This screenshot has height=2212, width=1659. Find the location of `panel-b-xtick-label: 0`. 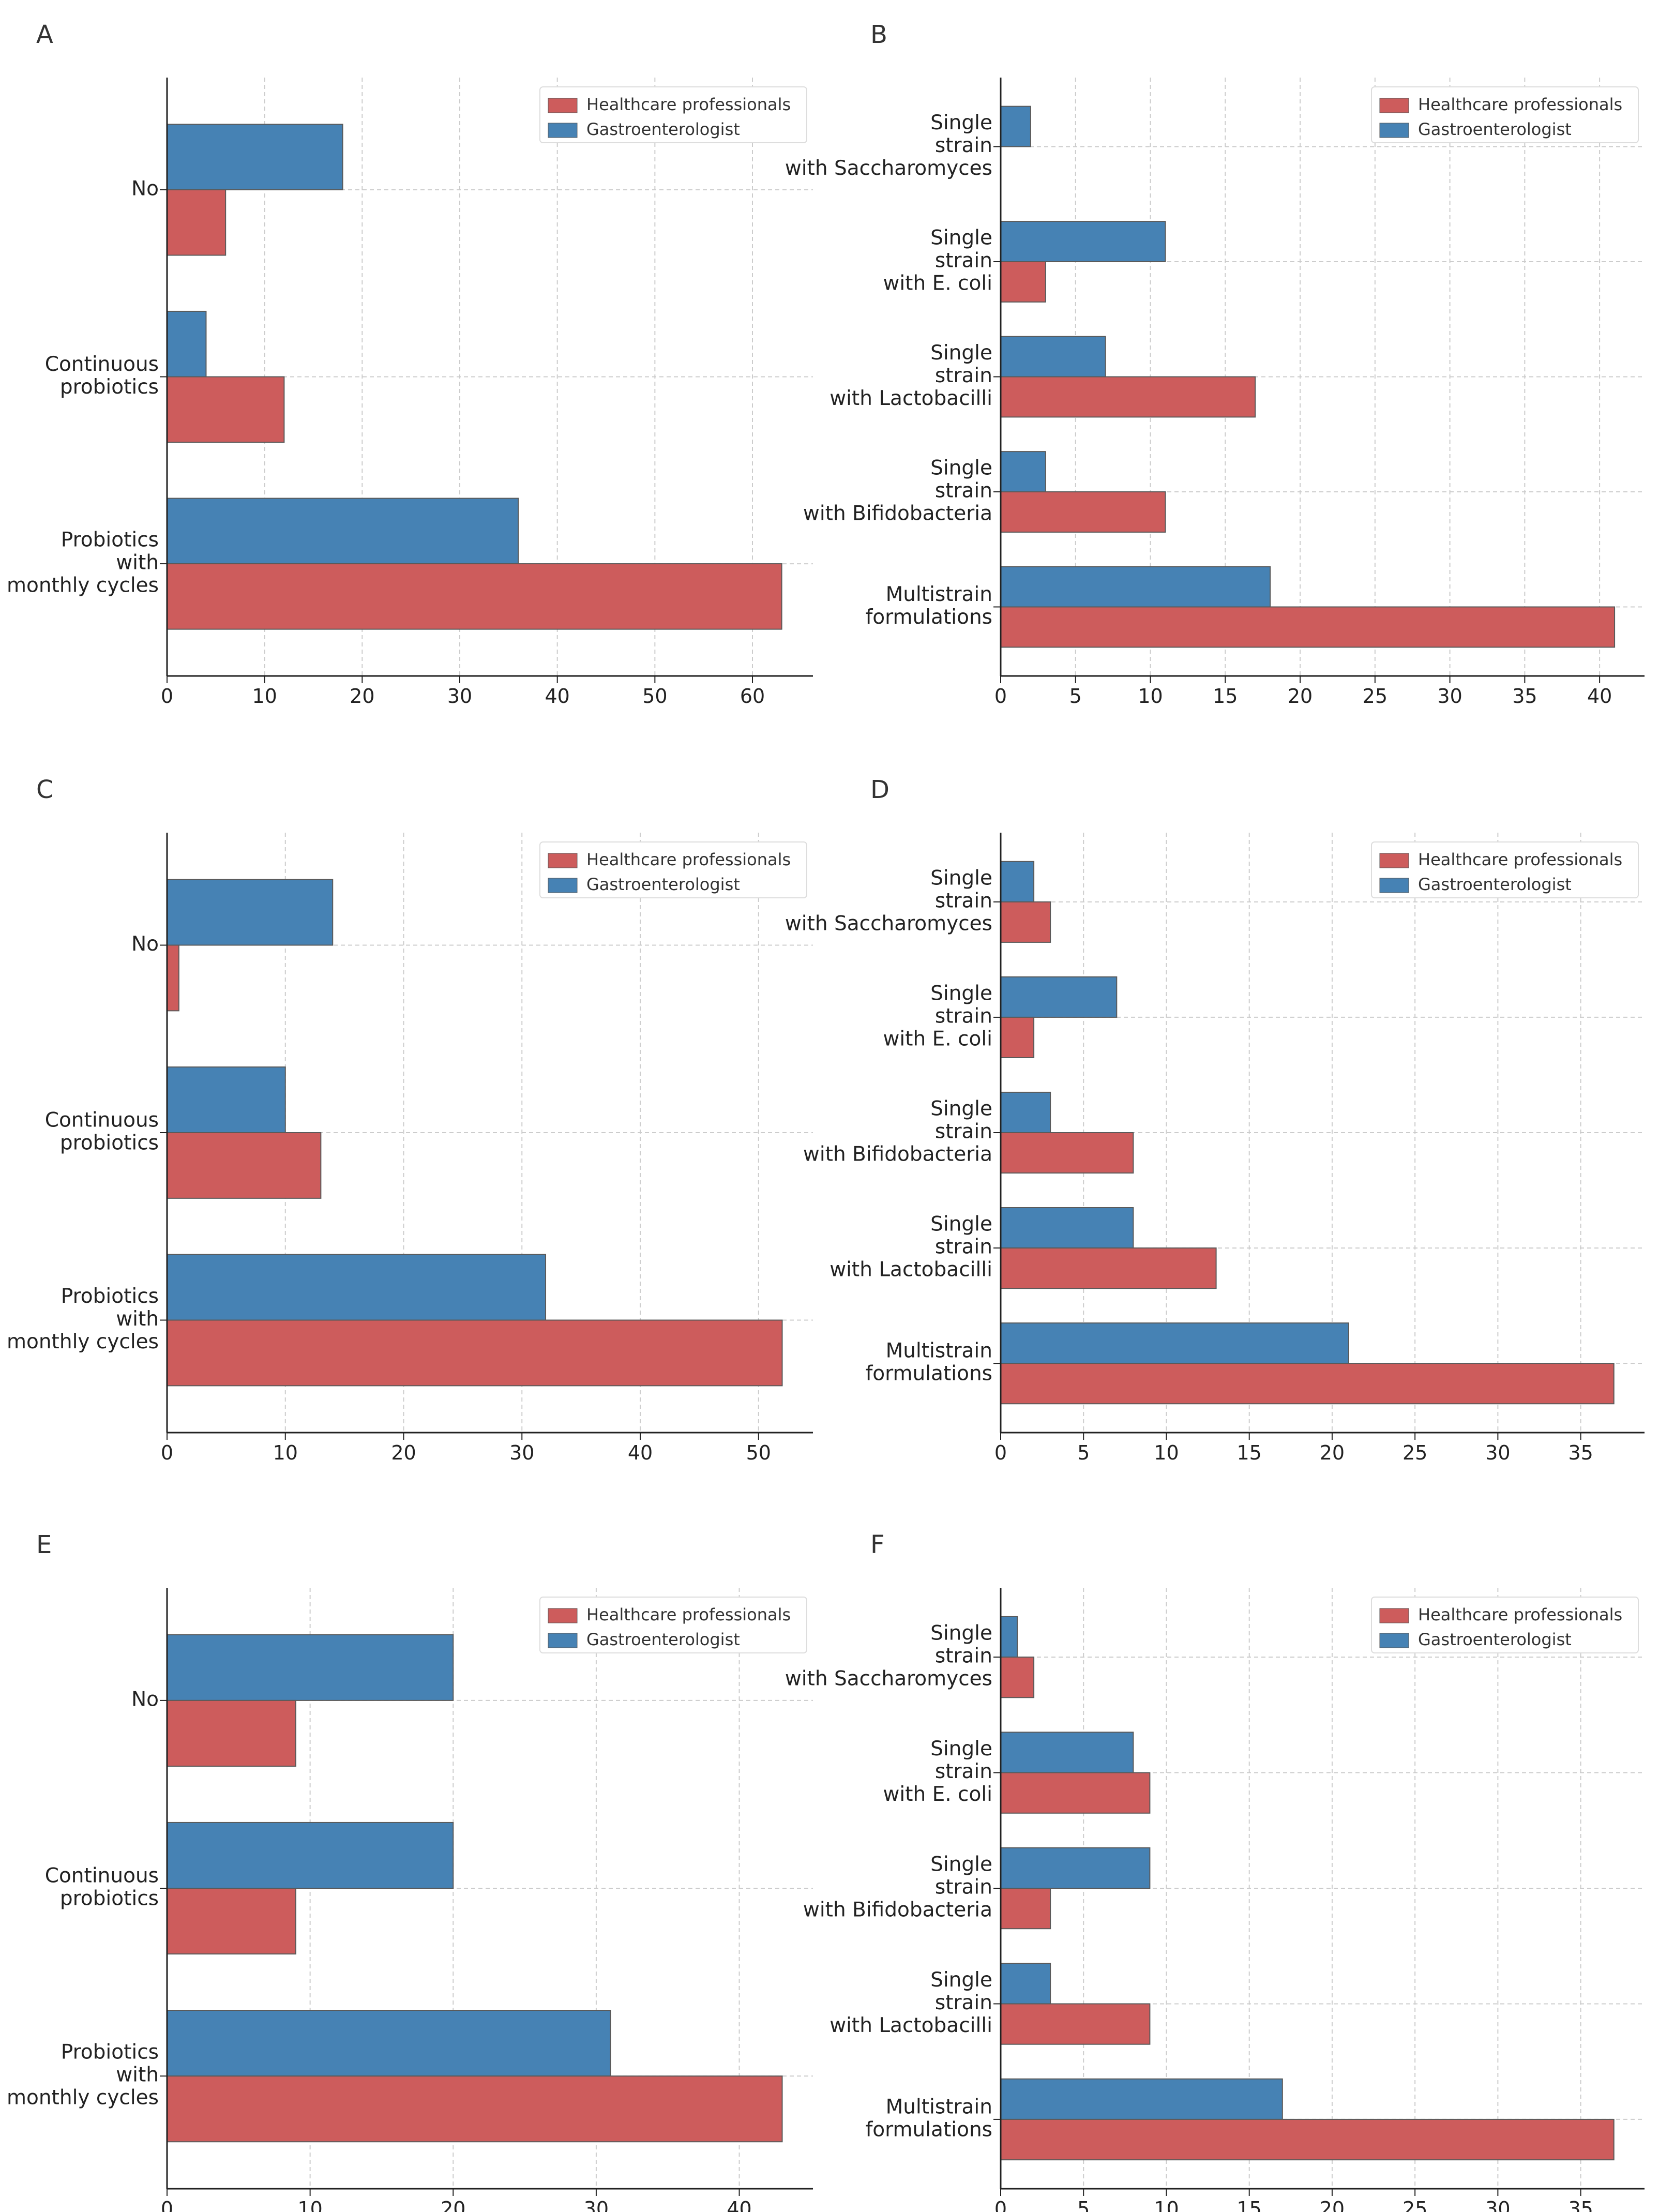

panel-b-xtick-label: 0 is located at coordinates (1000, 697).